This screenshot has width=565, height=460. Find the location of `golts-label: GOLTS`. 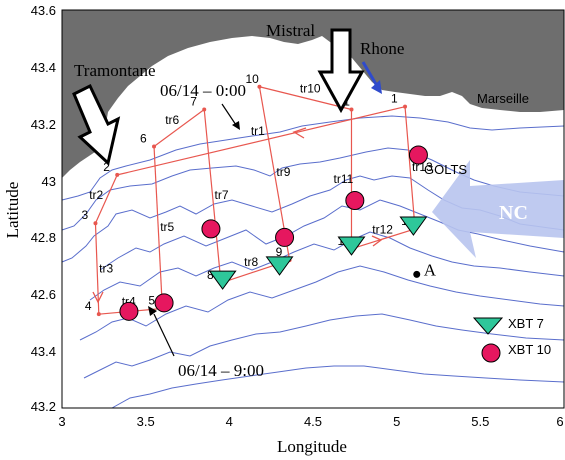

golts-label: GOLTS is located at coordinates (445, 169).